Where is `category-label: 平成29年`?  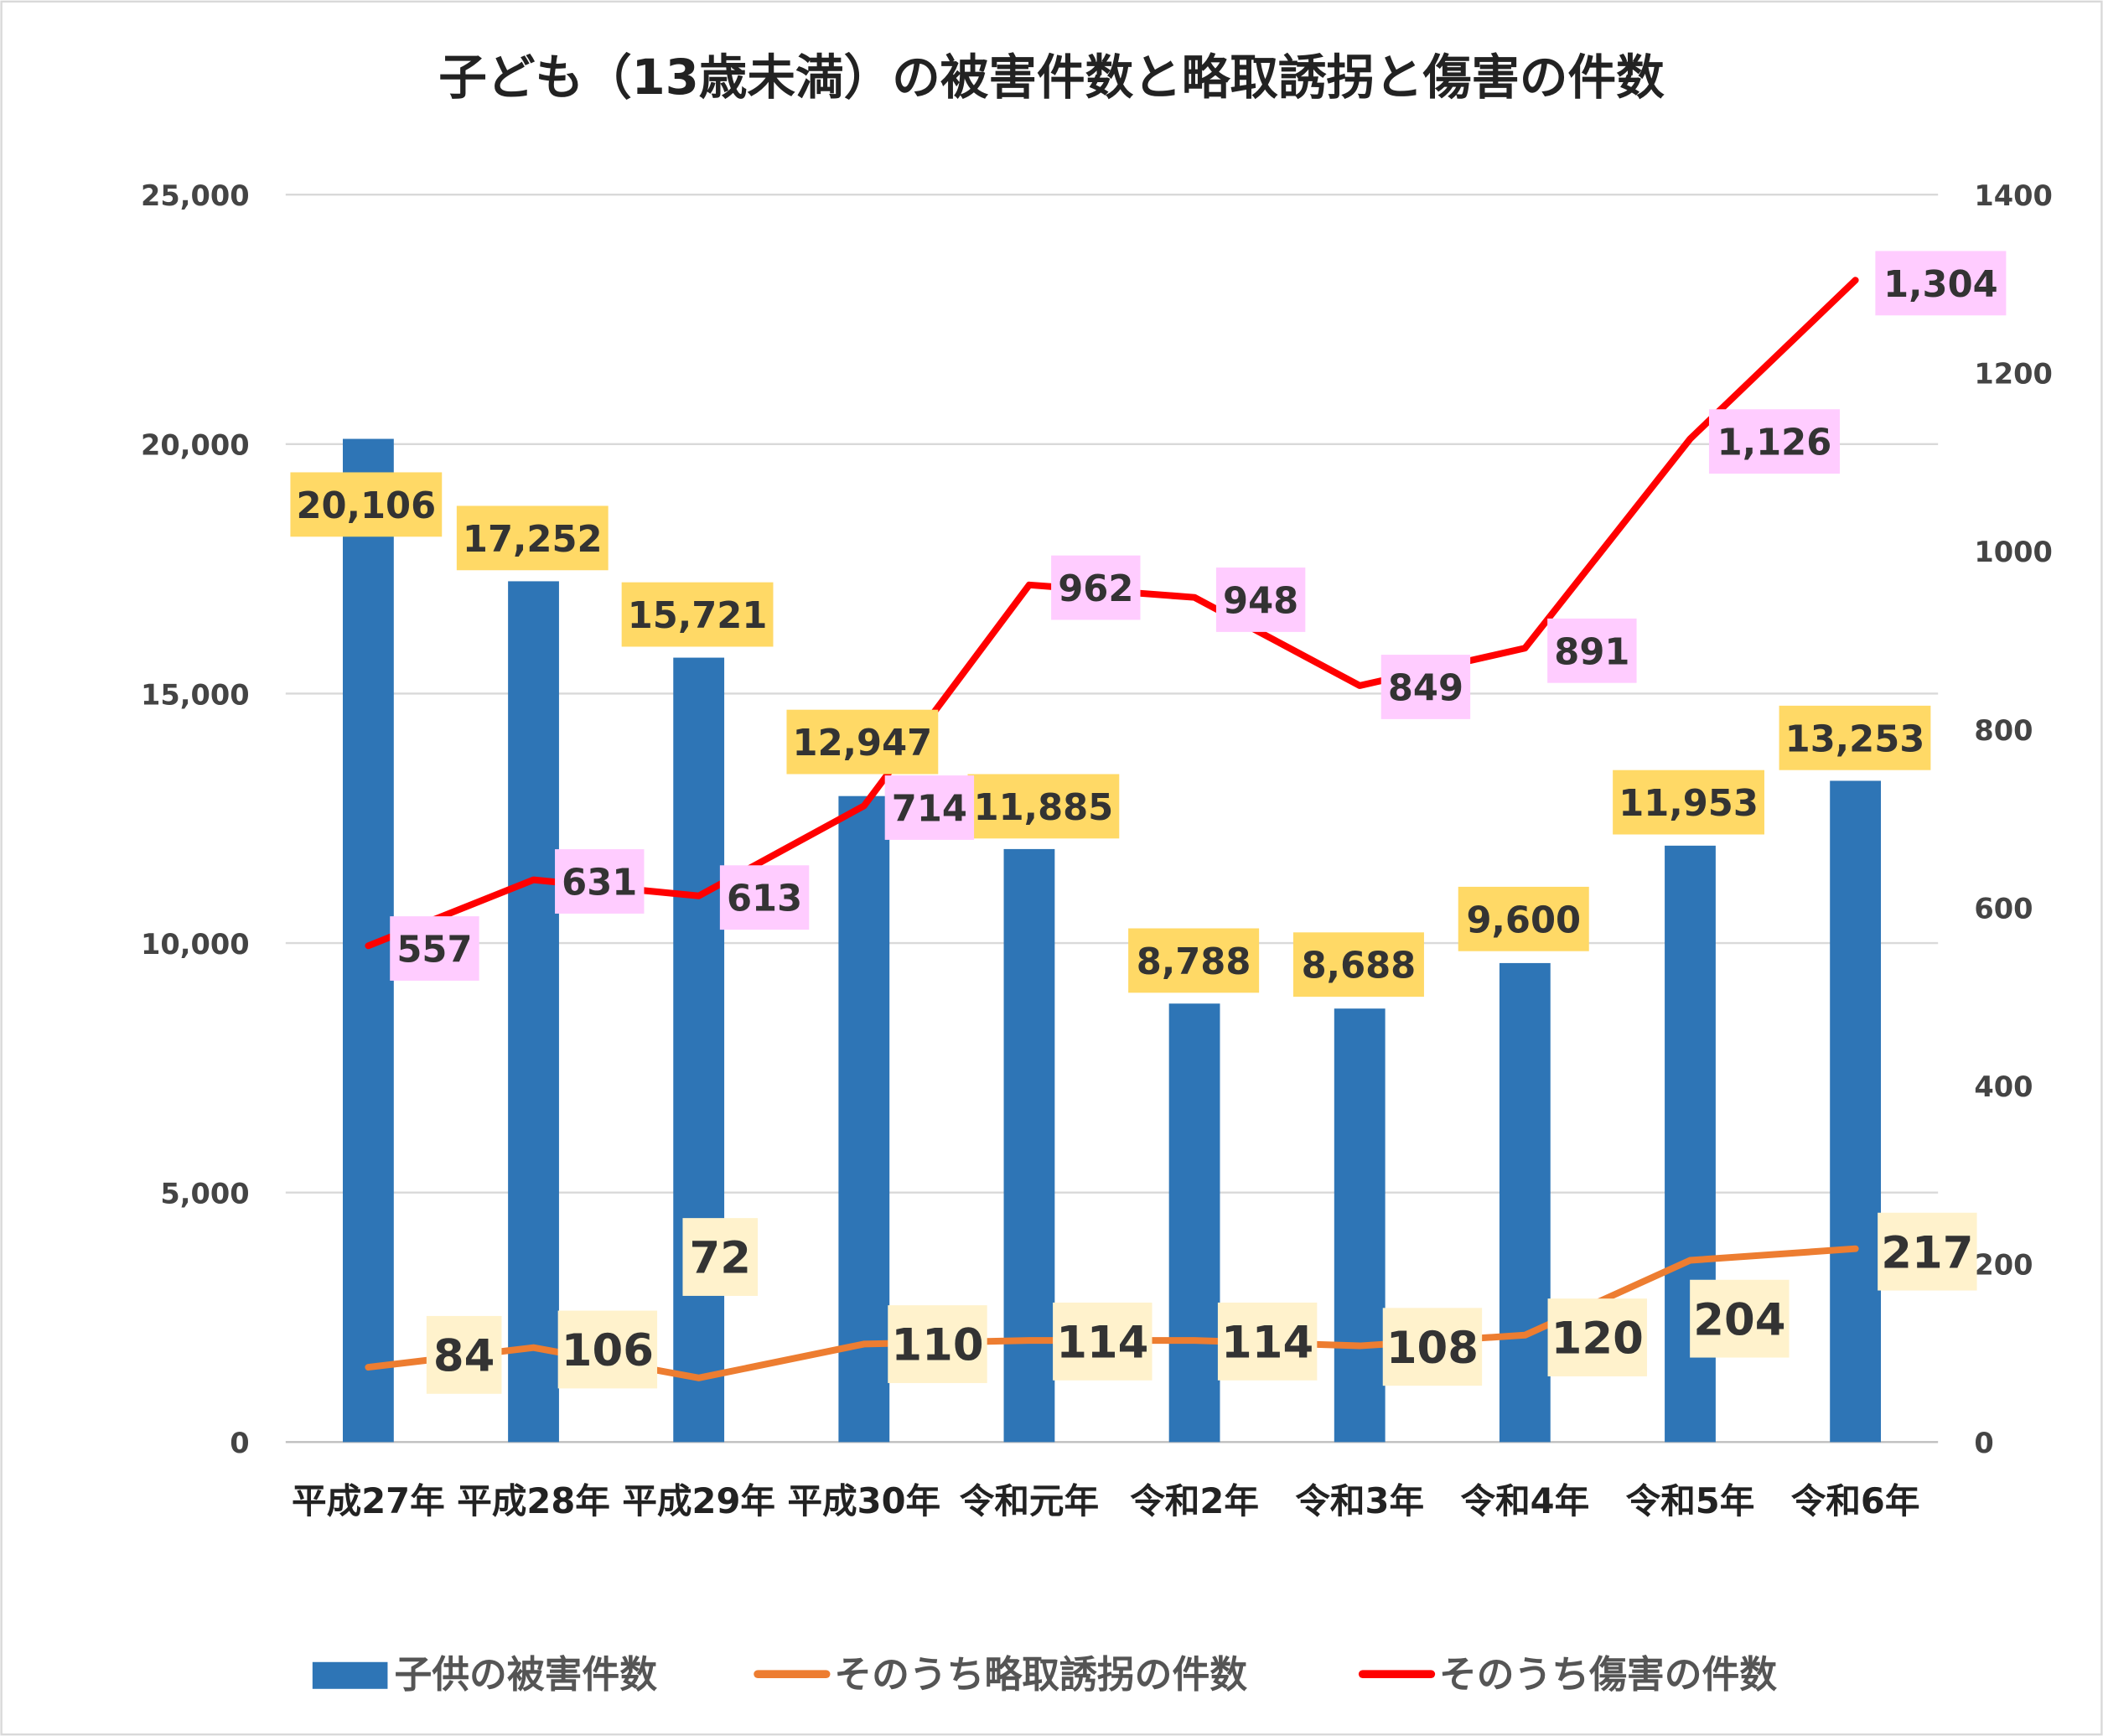 category-label: 平成29年 is located at coordinates (699, 1500).